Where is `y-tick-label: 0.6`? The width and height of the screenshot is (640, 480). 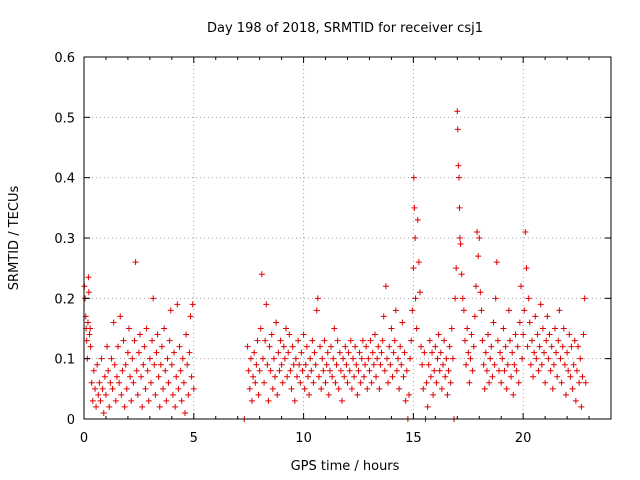 y-tick-label: 0.6 is located at coordinates (64, 58).